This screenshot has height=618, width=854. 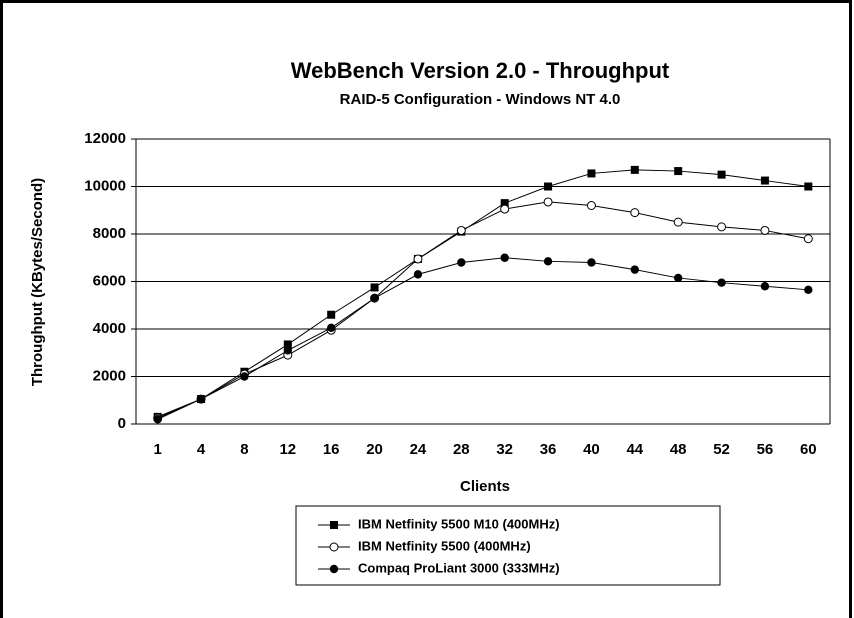 I want to click on x-tick-label: 16, so click(x=331, y=449).